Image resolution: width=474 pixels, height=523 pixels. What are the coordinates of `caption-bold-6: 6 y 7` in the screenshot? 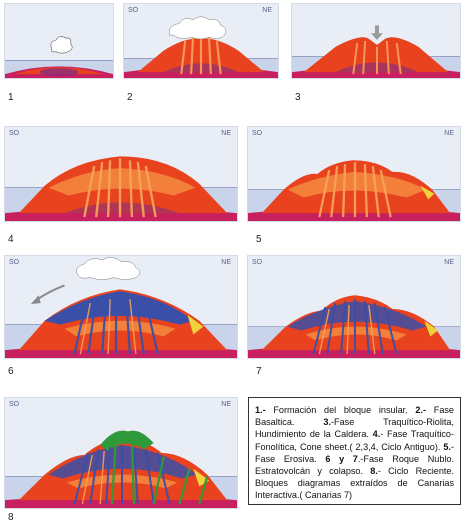 It's located at (341, 458).